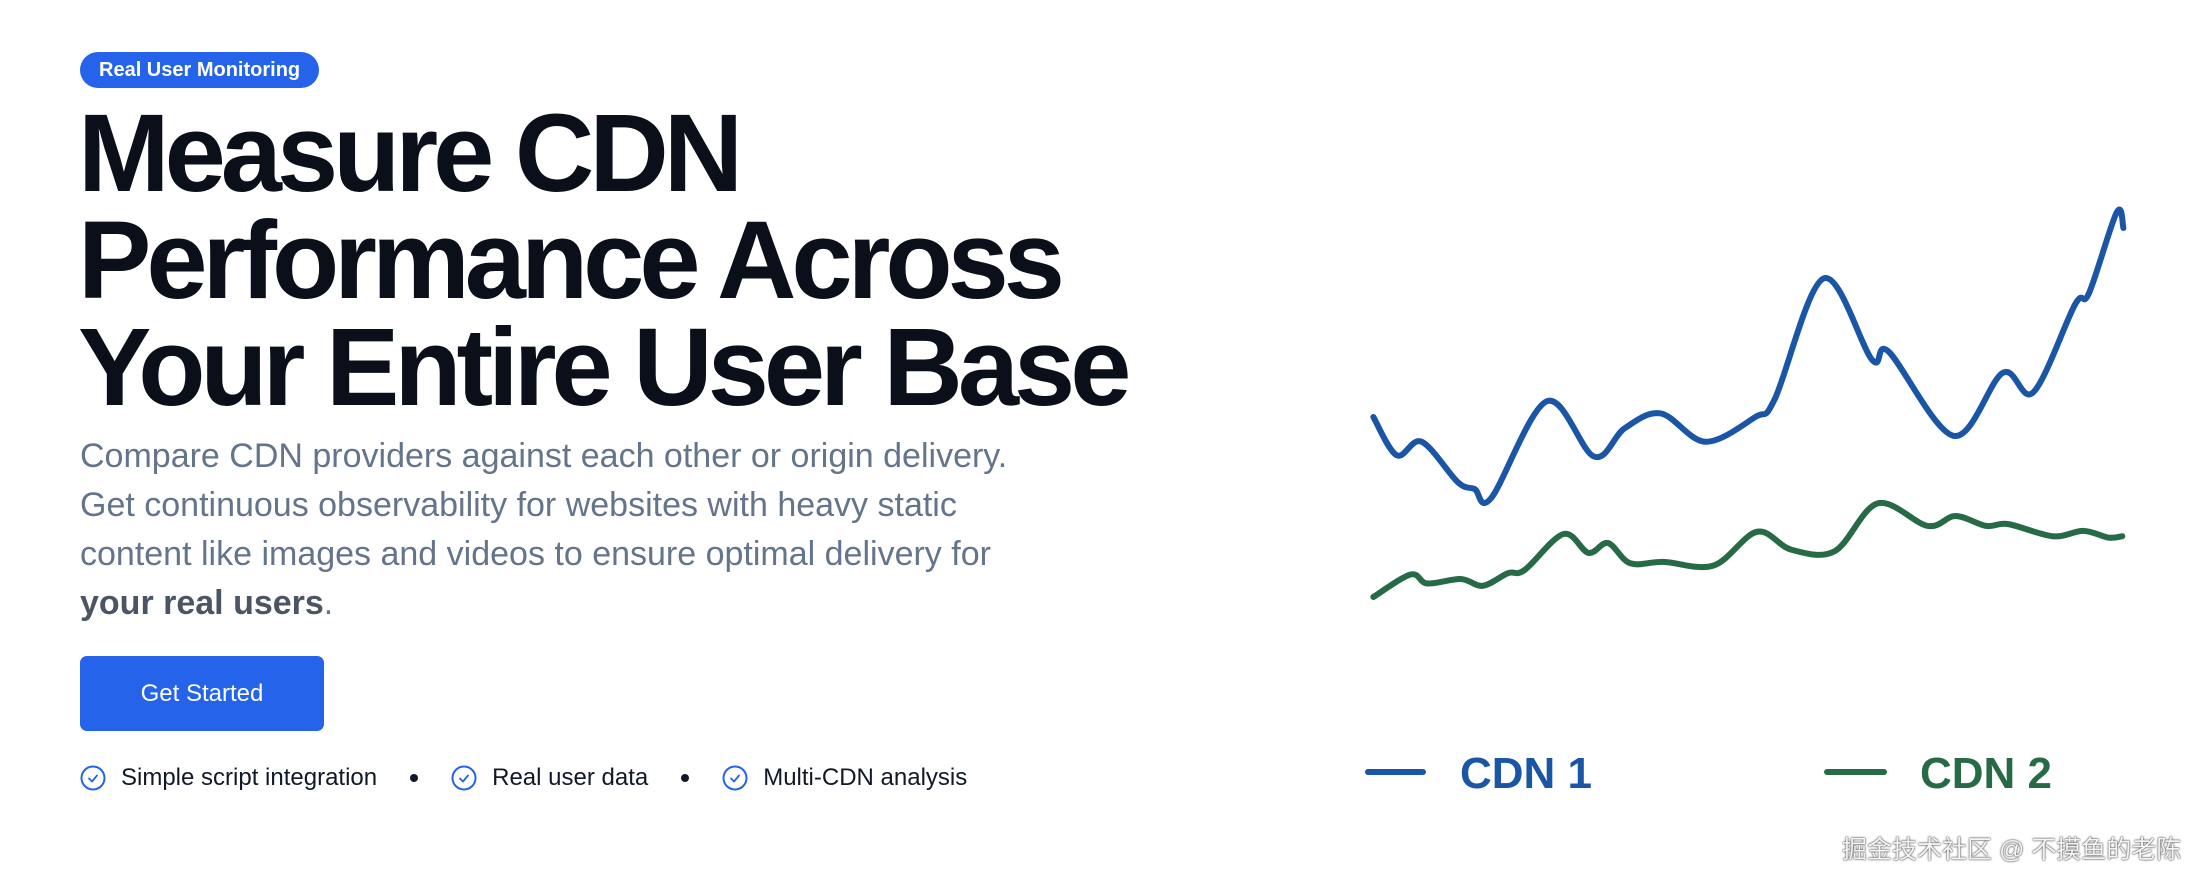  Describe the element at coordinates (200, 70) in the screenshot. I see `category-badge: Real User Monitoring` at that location.